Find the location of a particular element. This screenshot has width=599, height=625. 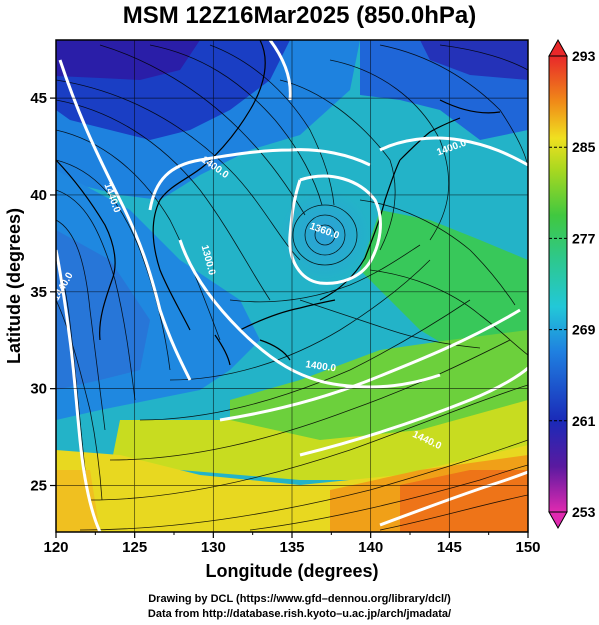

x-tick-label: 135 is located at coordinates (291, 547).